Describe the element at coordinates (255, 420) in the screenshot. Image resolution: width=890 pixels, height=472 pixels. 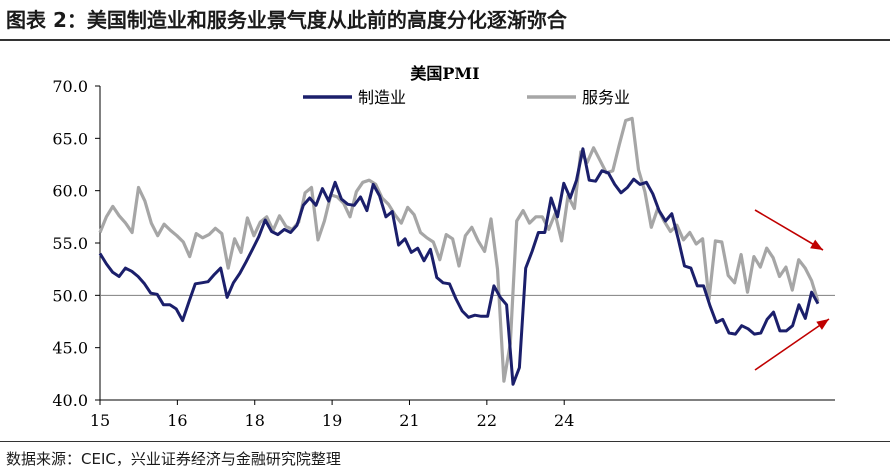
I see `x-tick-label: 18` at that location.